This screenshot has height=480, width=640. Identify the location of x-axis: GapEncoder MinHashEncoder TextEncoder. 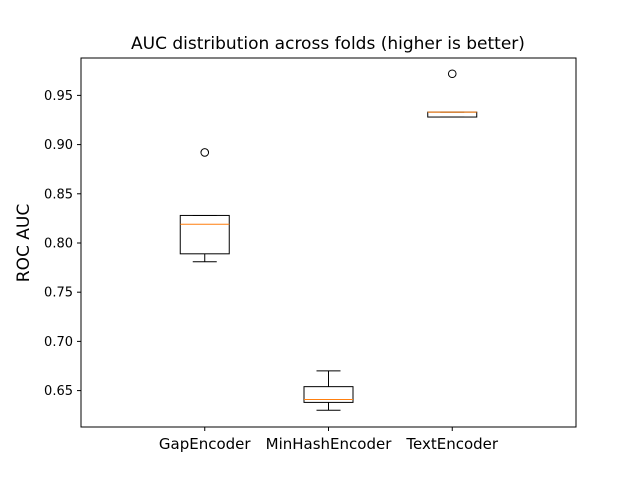
(329, 440).